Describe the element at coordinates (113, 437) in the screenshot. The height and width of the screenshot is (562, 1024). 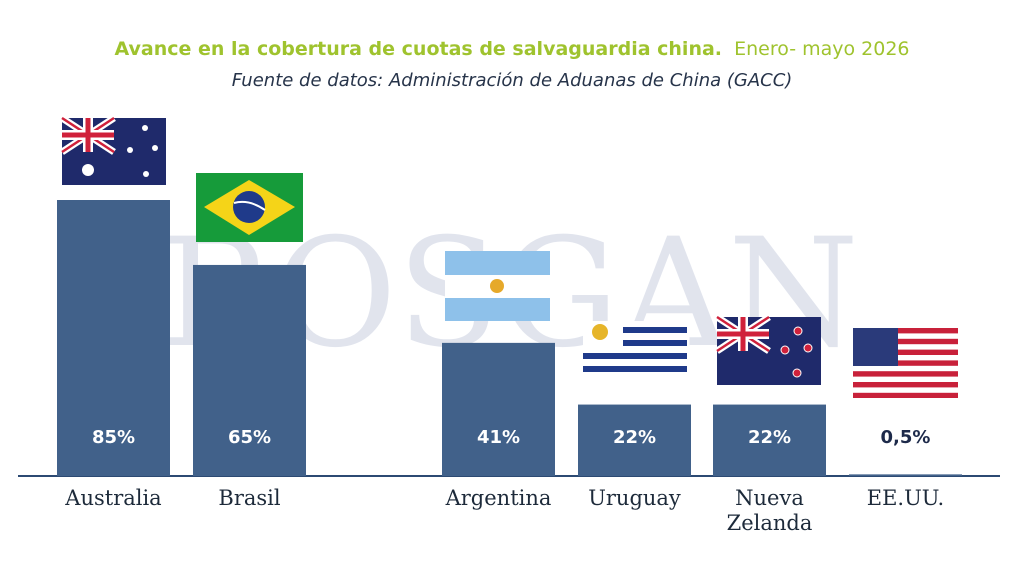
I see `value-label: 85%` at that location.